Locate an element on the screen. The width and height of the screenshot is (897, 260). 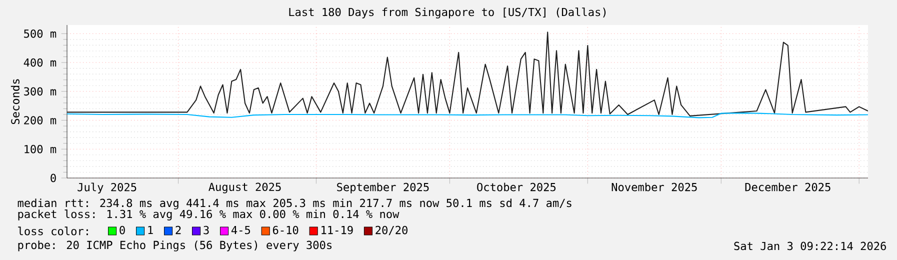
text: Sat Jan 3 09:22:14 2026 is located at coordinates (810, 246).